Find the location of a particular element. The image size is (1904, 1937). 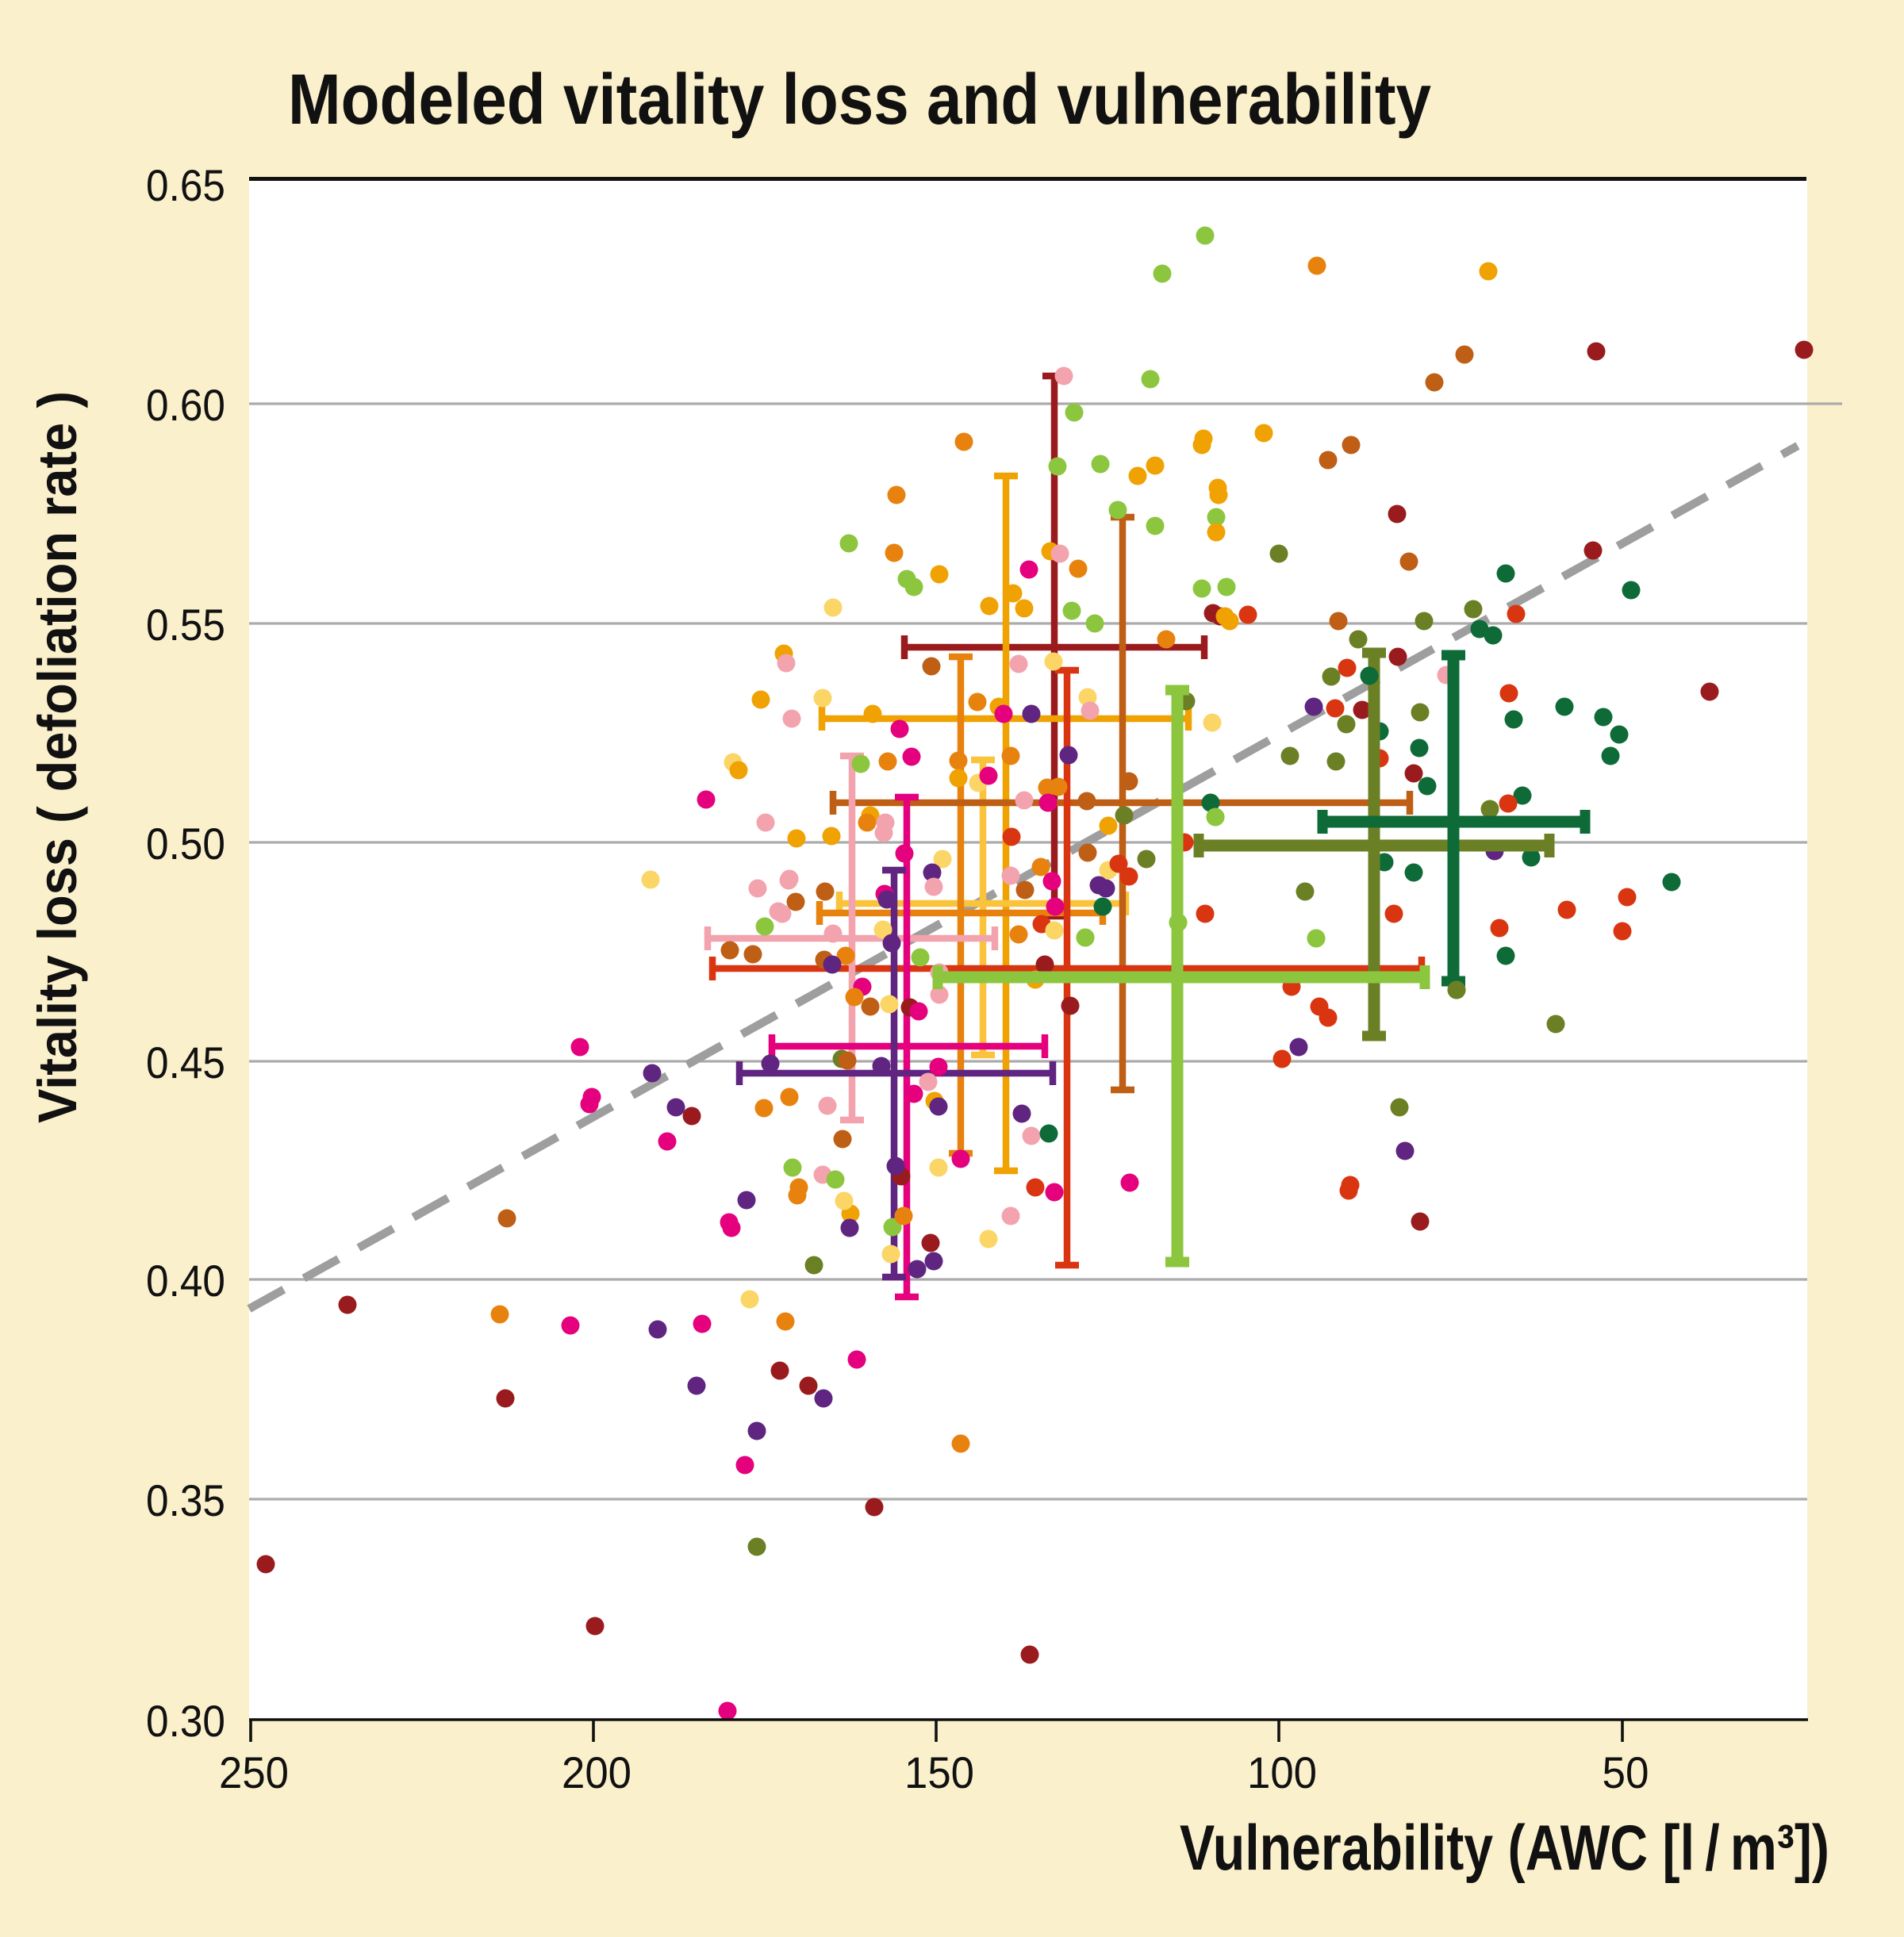

svg-text: 0.30 is located at coordinates (185, 1721).